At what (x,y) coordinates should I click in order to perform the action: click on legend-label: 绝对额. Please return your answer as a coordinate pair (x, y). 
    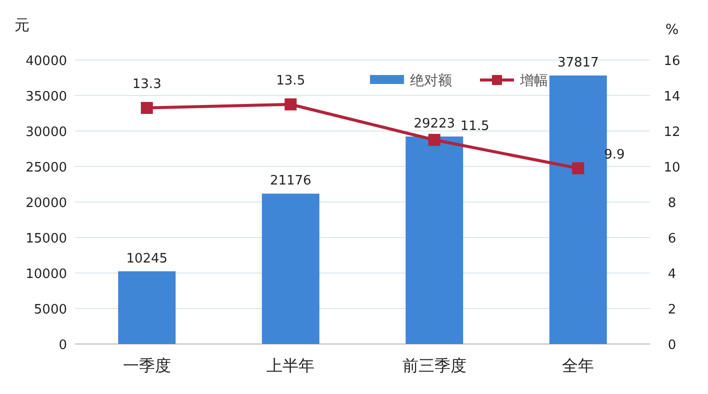
    Looking at the image, I should click on (431, 81).